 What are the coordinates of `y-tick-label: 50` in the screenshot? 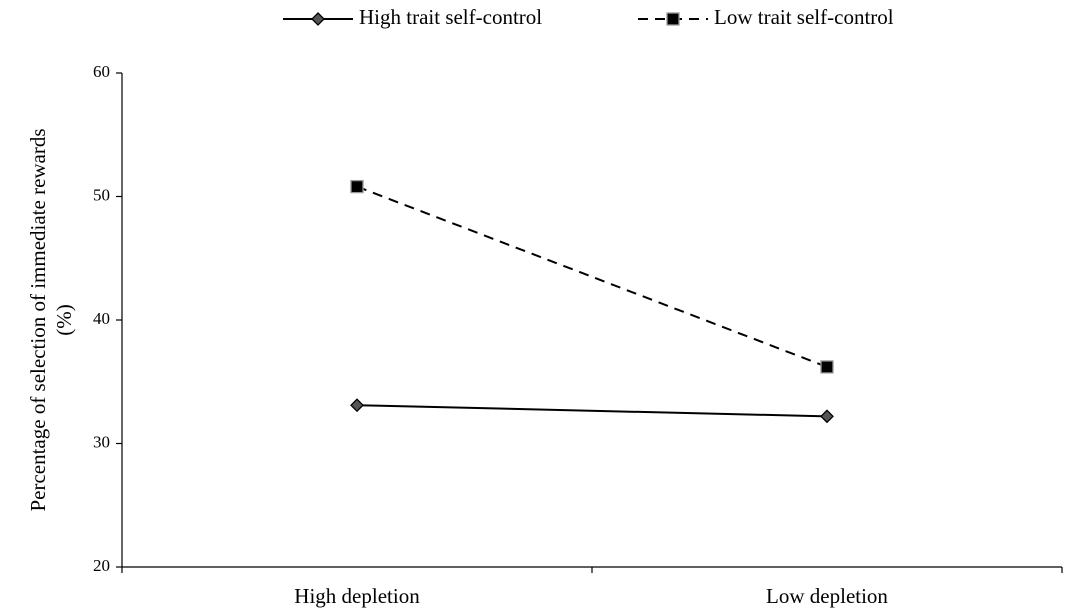 It's located at (101, 194).